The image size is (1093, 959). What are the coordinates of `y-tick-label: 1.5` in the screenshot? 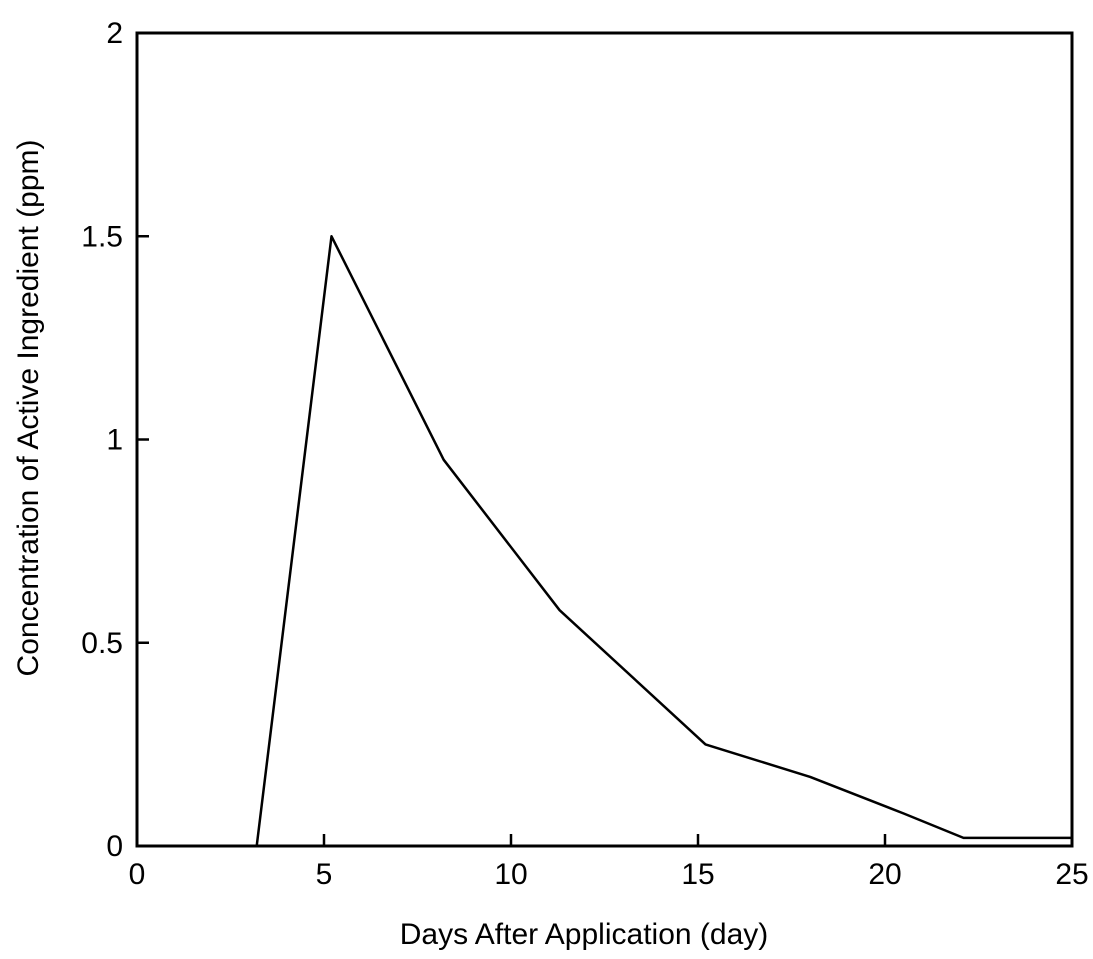 It's located at (102, 236).